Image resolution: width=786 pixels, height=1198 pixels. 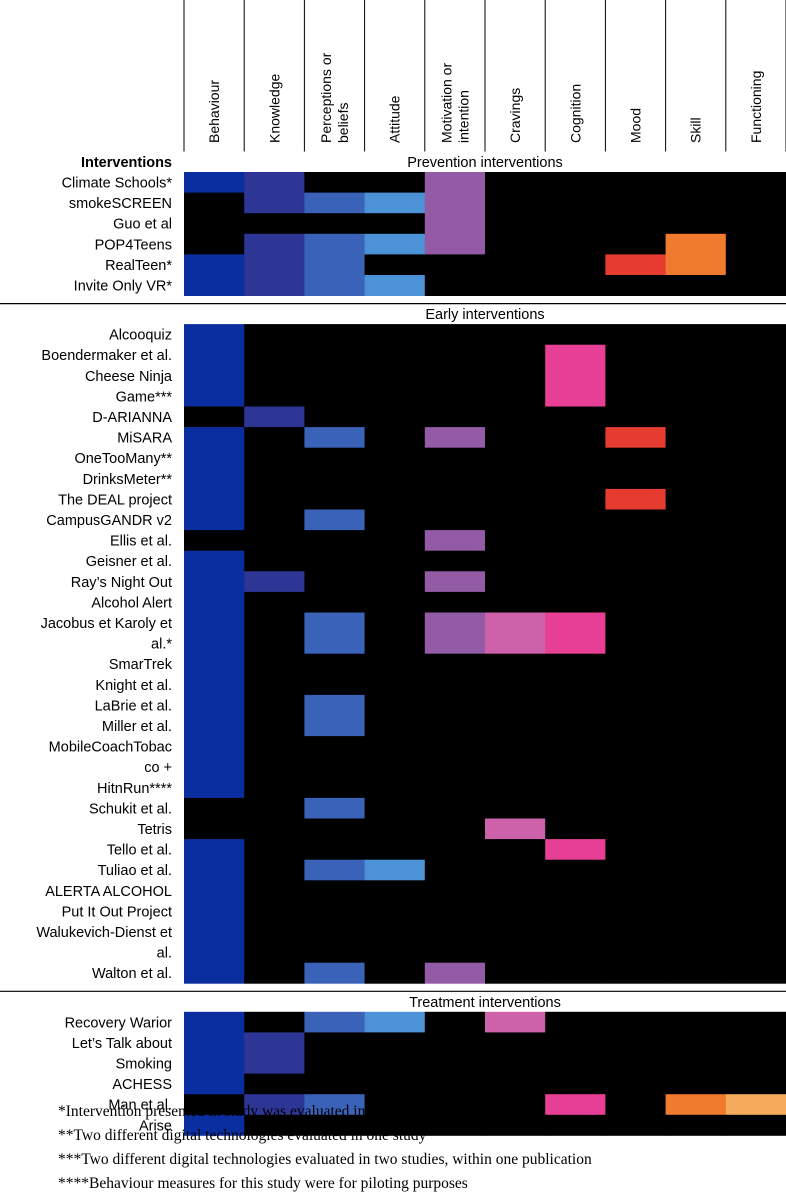 I want to click on heatmap-cell-campusgandr-v2-cognition, so click(x=575, y=520).